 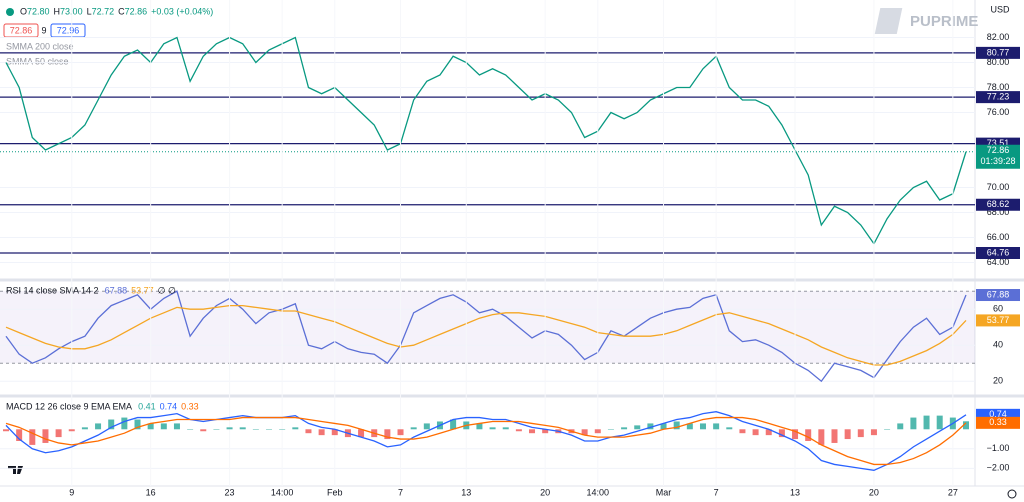 What do you see at coordinates (147, 406) in the screenshot?
I see `indicator-value: 0.41` at bounding box center [147, 406].